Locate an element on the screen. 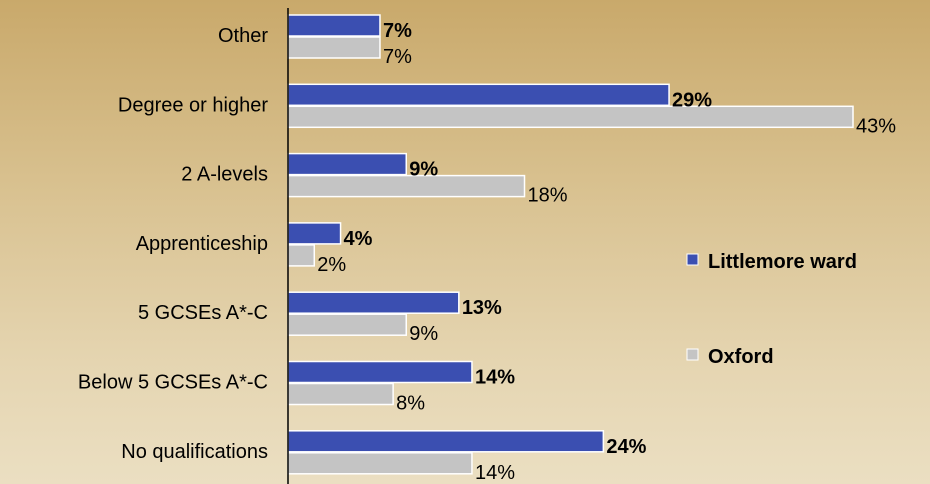 The width and height of the screenshot is (930, 484). data-label-oxford: 7% is located at coordinates (397, 57).